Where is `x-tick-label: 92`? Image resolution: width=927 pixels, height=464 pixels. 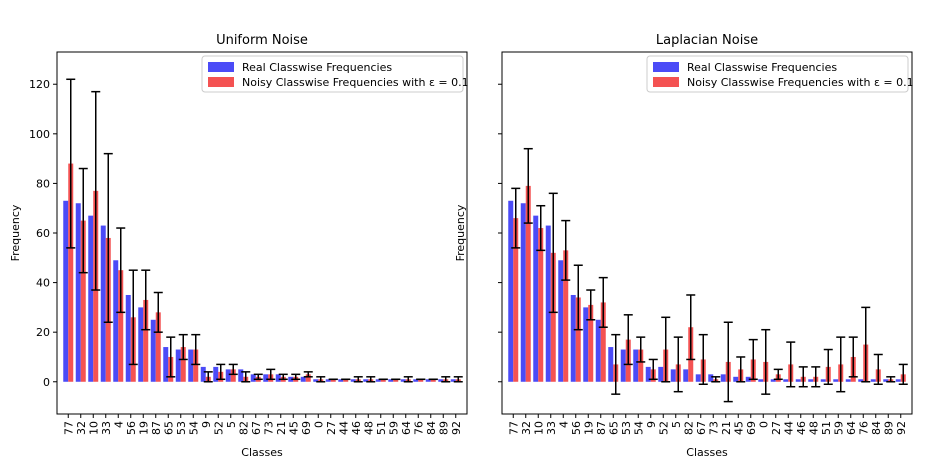 x-tick-label: 92 is located at coordinates (901, 428).